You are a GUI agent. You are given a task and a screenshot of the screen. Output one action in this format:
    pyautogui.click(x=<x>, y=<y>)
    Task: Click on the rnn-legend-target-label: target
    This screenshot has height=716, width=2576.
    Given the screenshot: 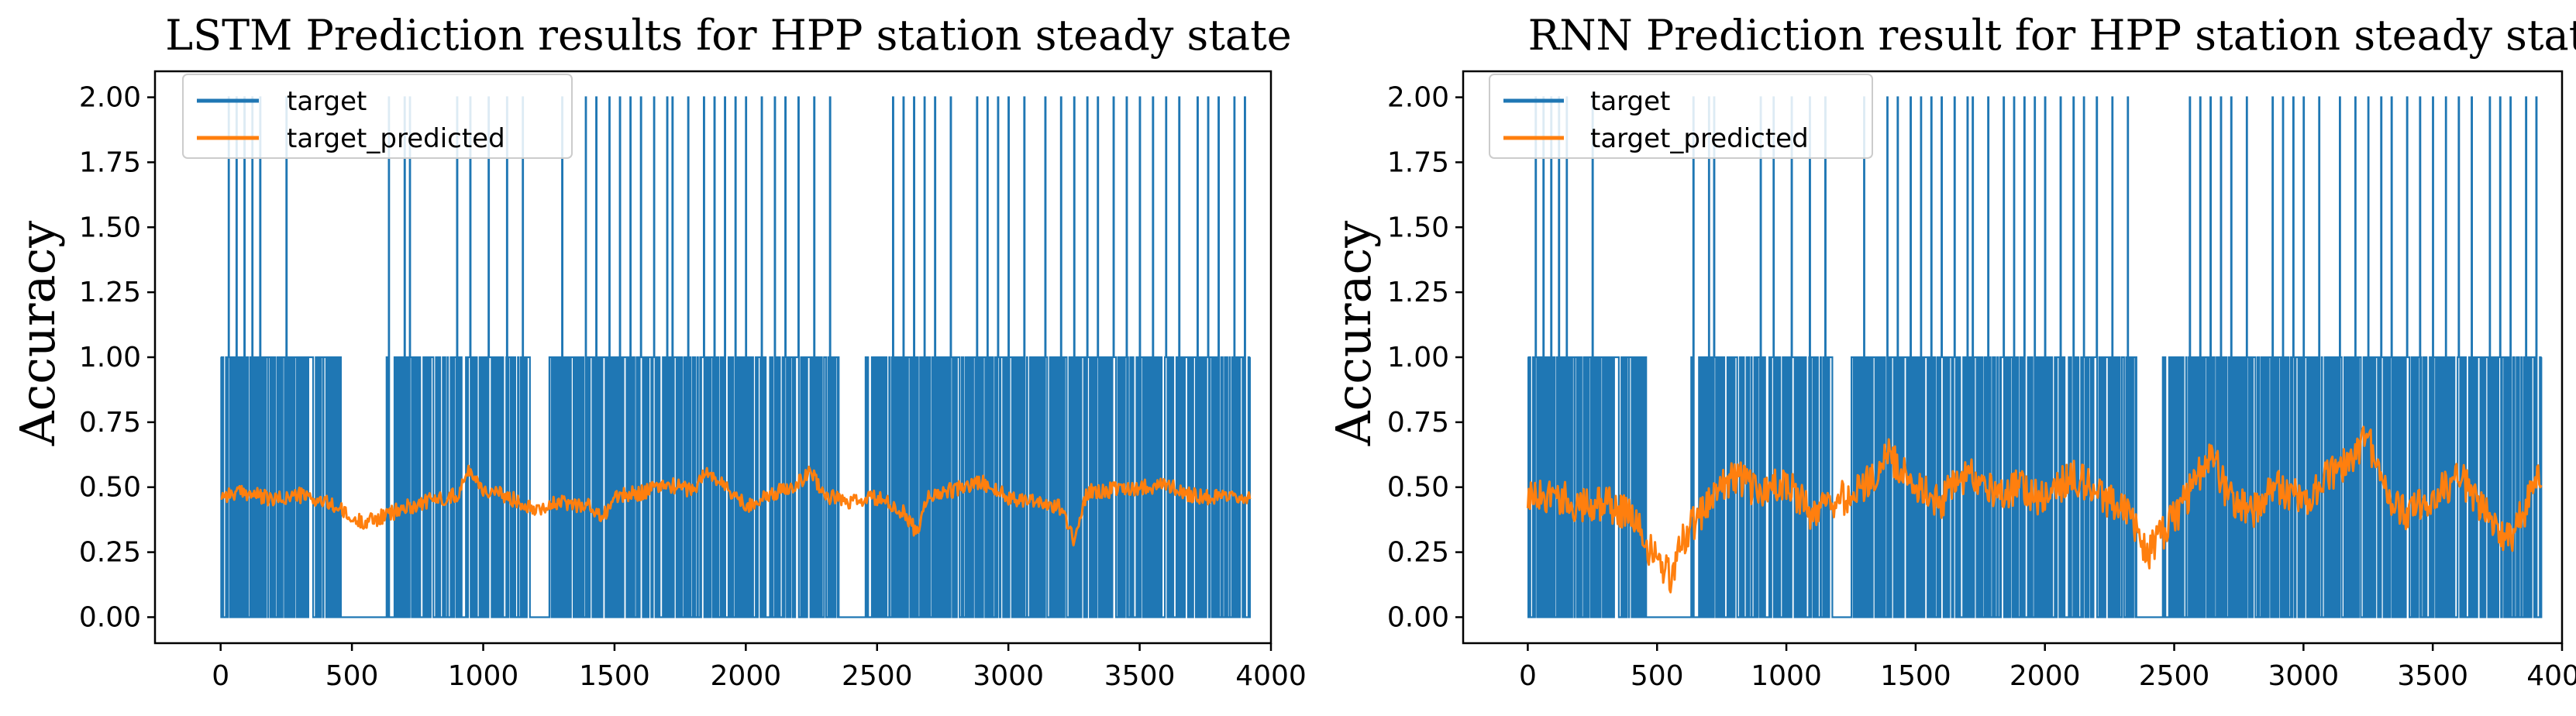 What is the action you would take?
    pyautogui.click(x=1630, y=101)
    